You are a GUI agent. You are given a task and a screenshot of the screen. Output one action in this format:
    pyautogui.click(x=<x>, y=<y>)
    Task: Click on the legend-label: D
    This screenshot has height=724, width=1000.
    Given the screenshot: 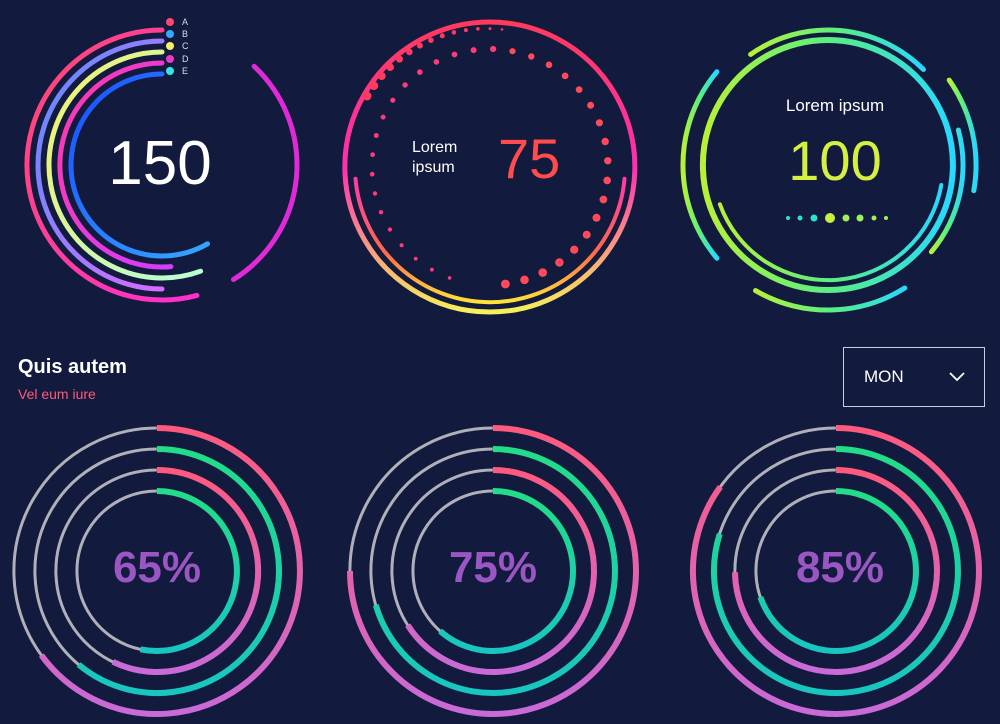 What is the action you would take?
    pyautogui.click(x=186, y=58)
    